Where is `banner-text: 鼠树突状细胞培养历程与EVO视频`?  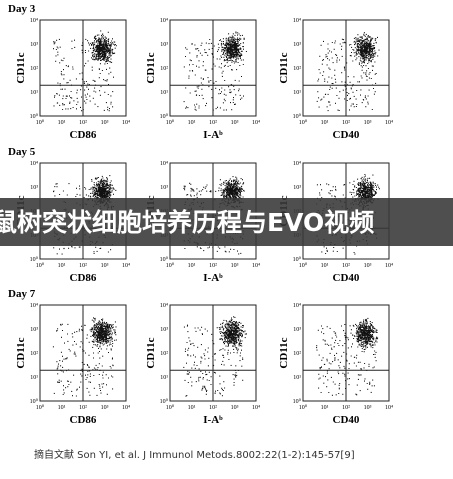 banner-text: 鼠树突状细胞培养历程与EVO视频 is located at coordinates (187, 222).